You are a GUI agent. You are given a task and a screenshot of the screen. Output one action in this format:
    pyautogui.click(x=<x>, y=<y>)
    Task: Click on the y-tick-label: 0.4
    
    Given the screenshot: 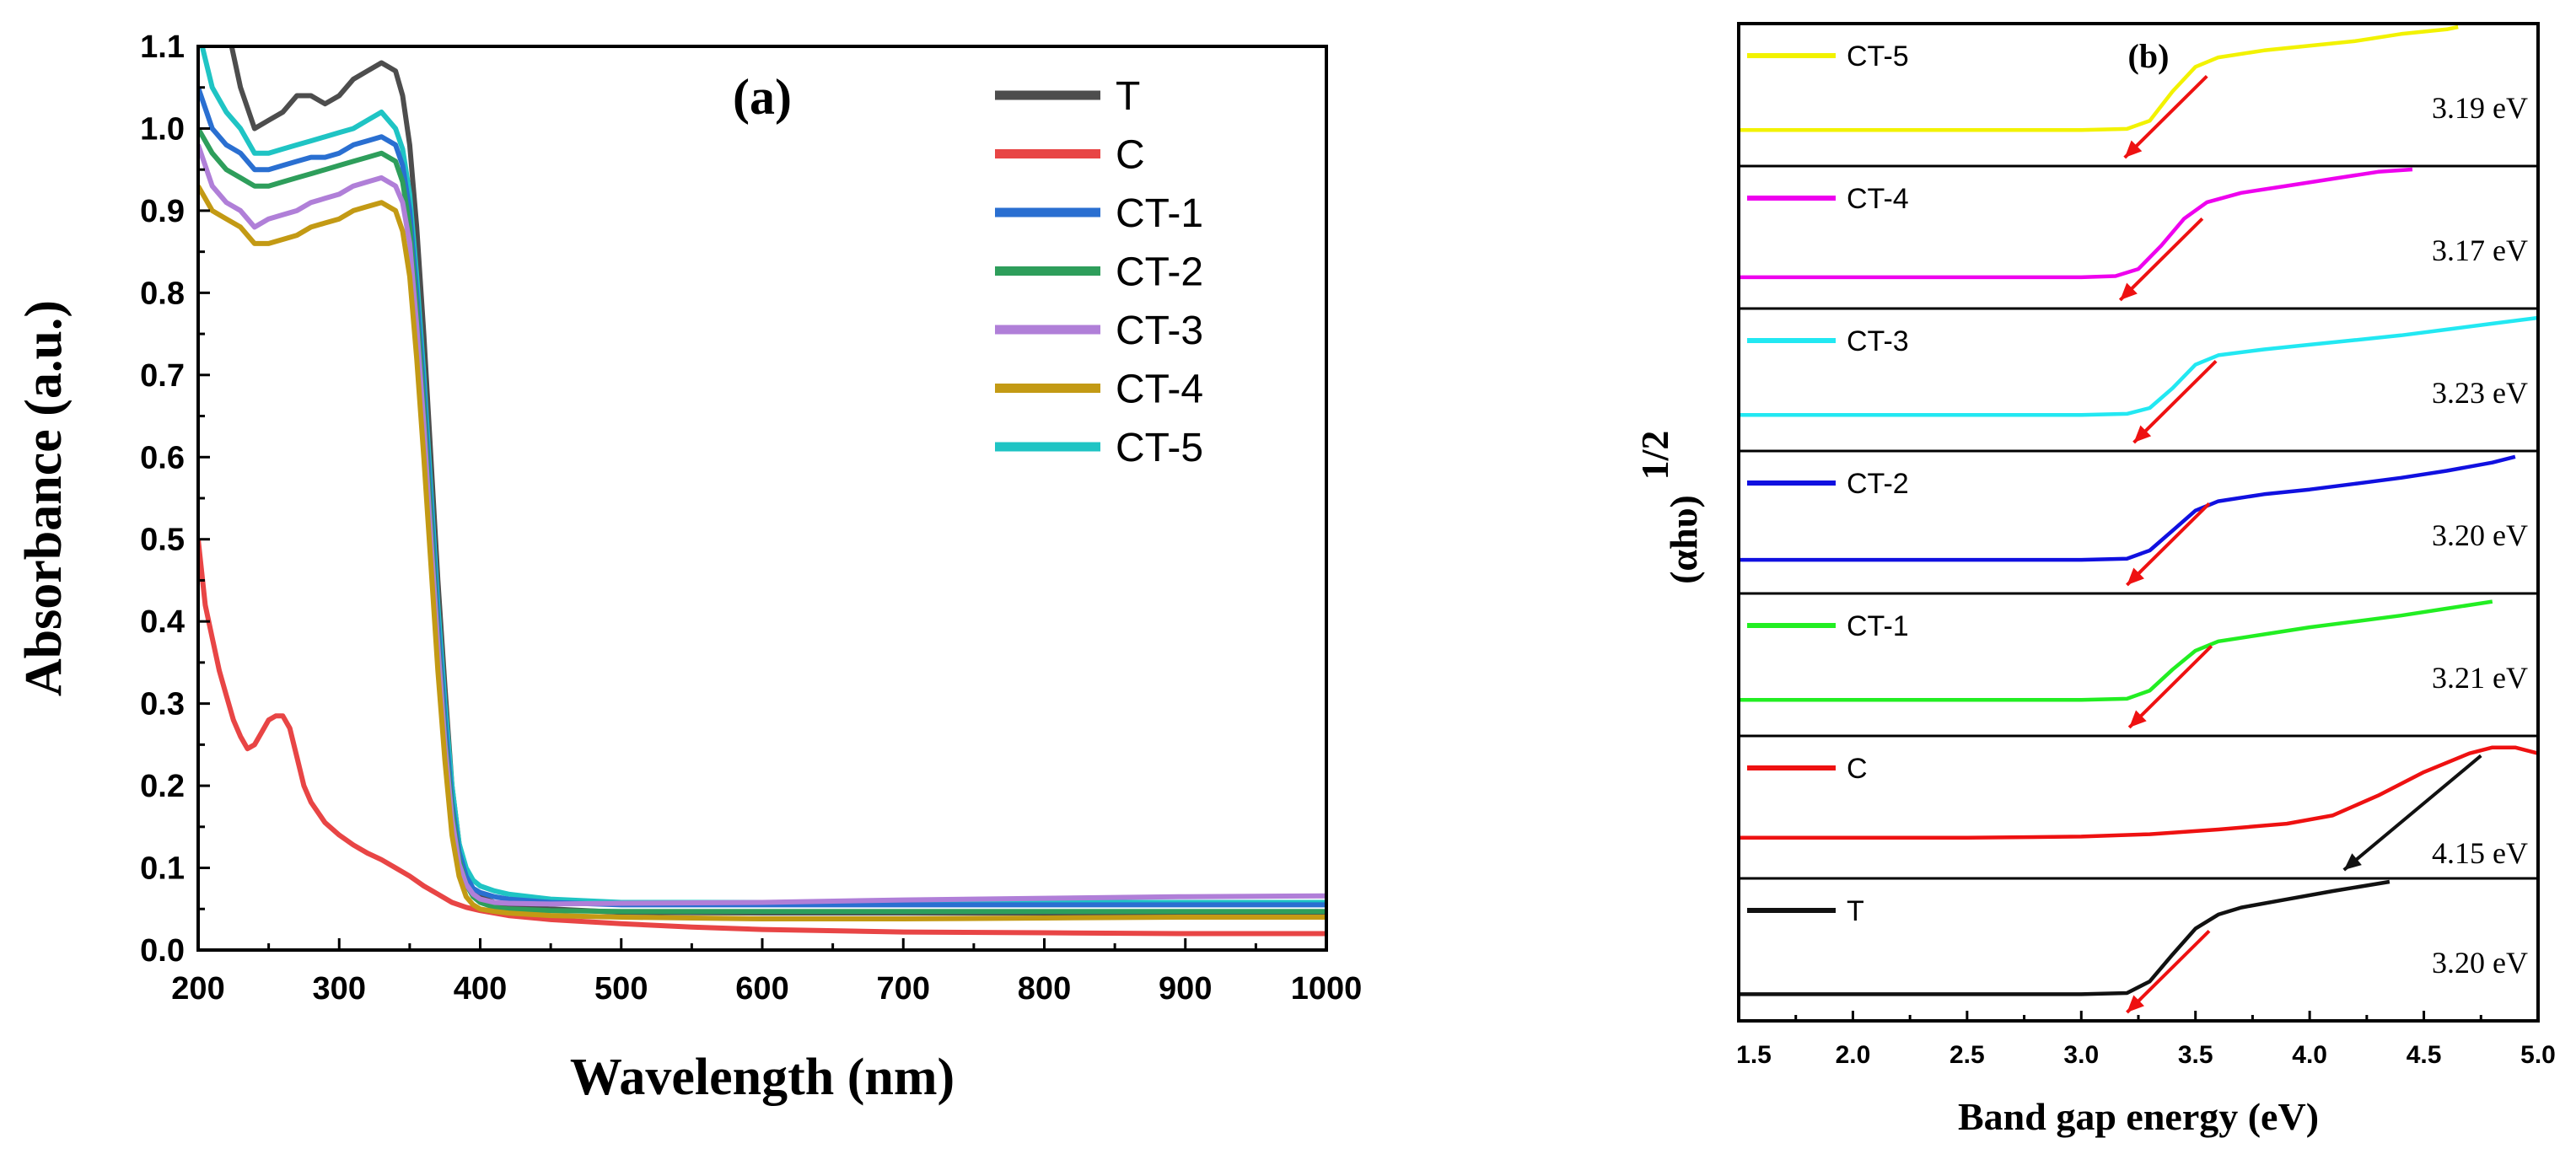 What is the action you would take?
    pyautogui.click(x=162, y=622)
    